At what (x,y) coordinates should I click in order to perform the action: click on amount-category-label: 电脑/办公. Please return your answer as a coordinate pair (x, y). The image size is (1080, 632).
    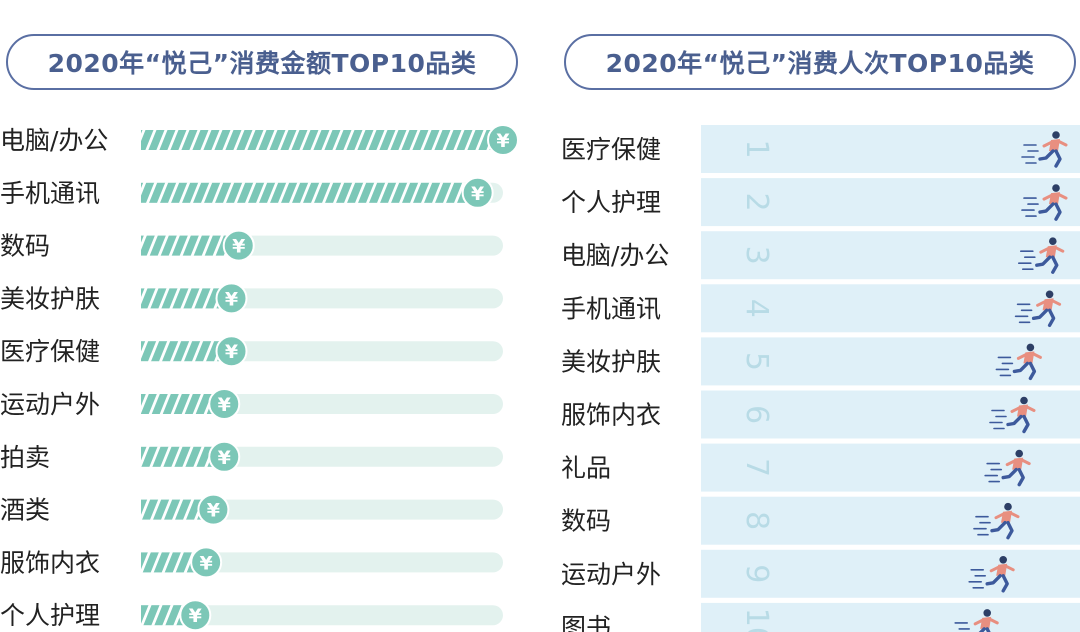
    Looking at the image, I should click on (54, 140).